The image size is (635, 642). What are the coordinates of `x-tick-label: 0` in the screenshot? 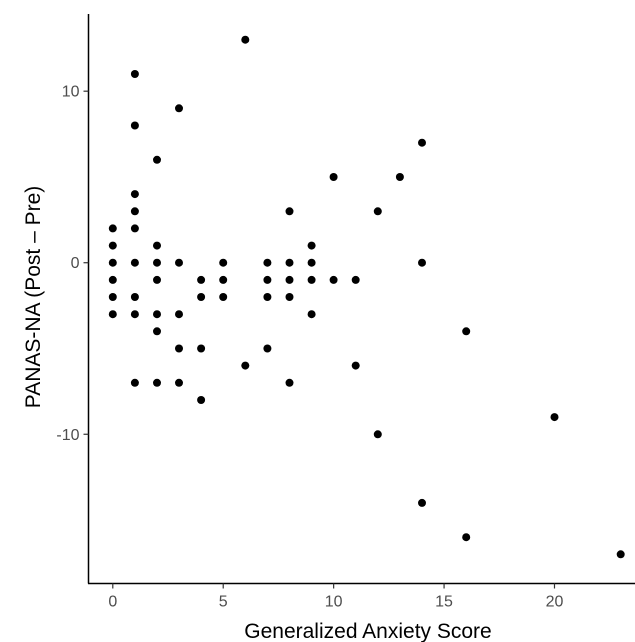 It's located at (112, 602).